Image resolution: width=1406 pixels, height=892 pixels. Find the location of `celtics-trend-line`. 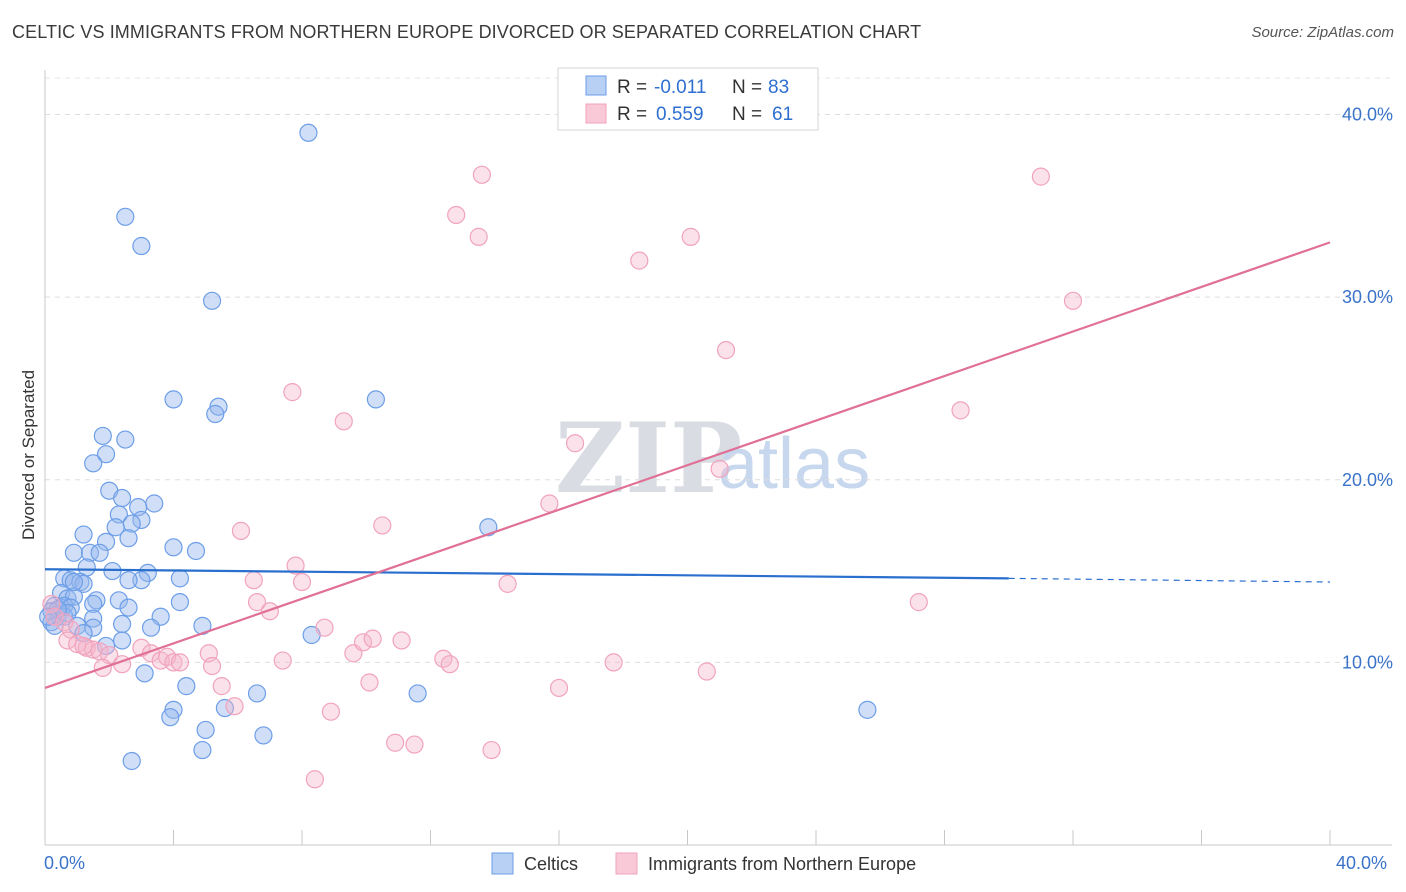

celtics-trend-line is located at coordinates (526, 574).